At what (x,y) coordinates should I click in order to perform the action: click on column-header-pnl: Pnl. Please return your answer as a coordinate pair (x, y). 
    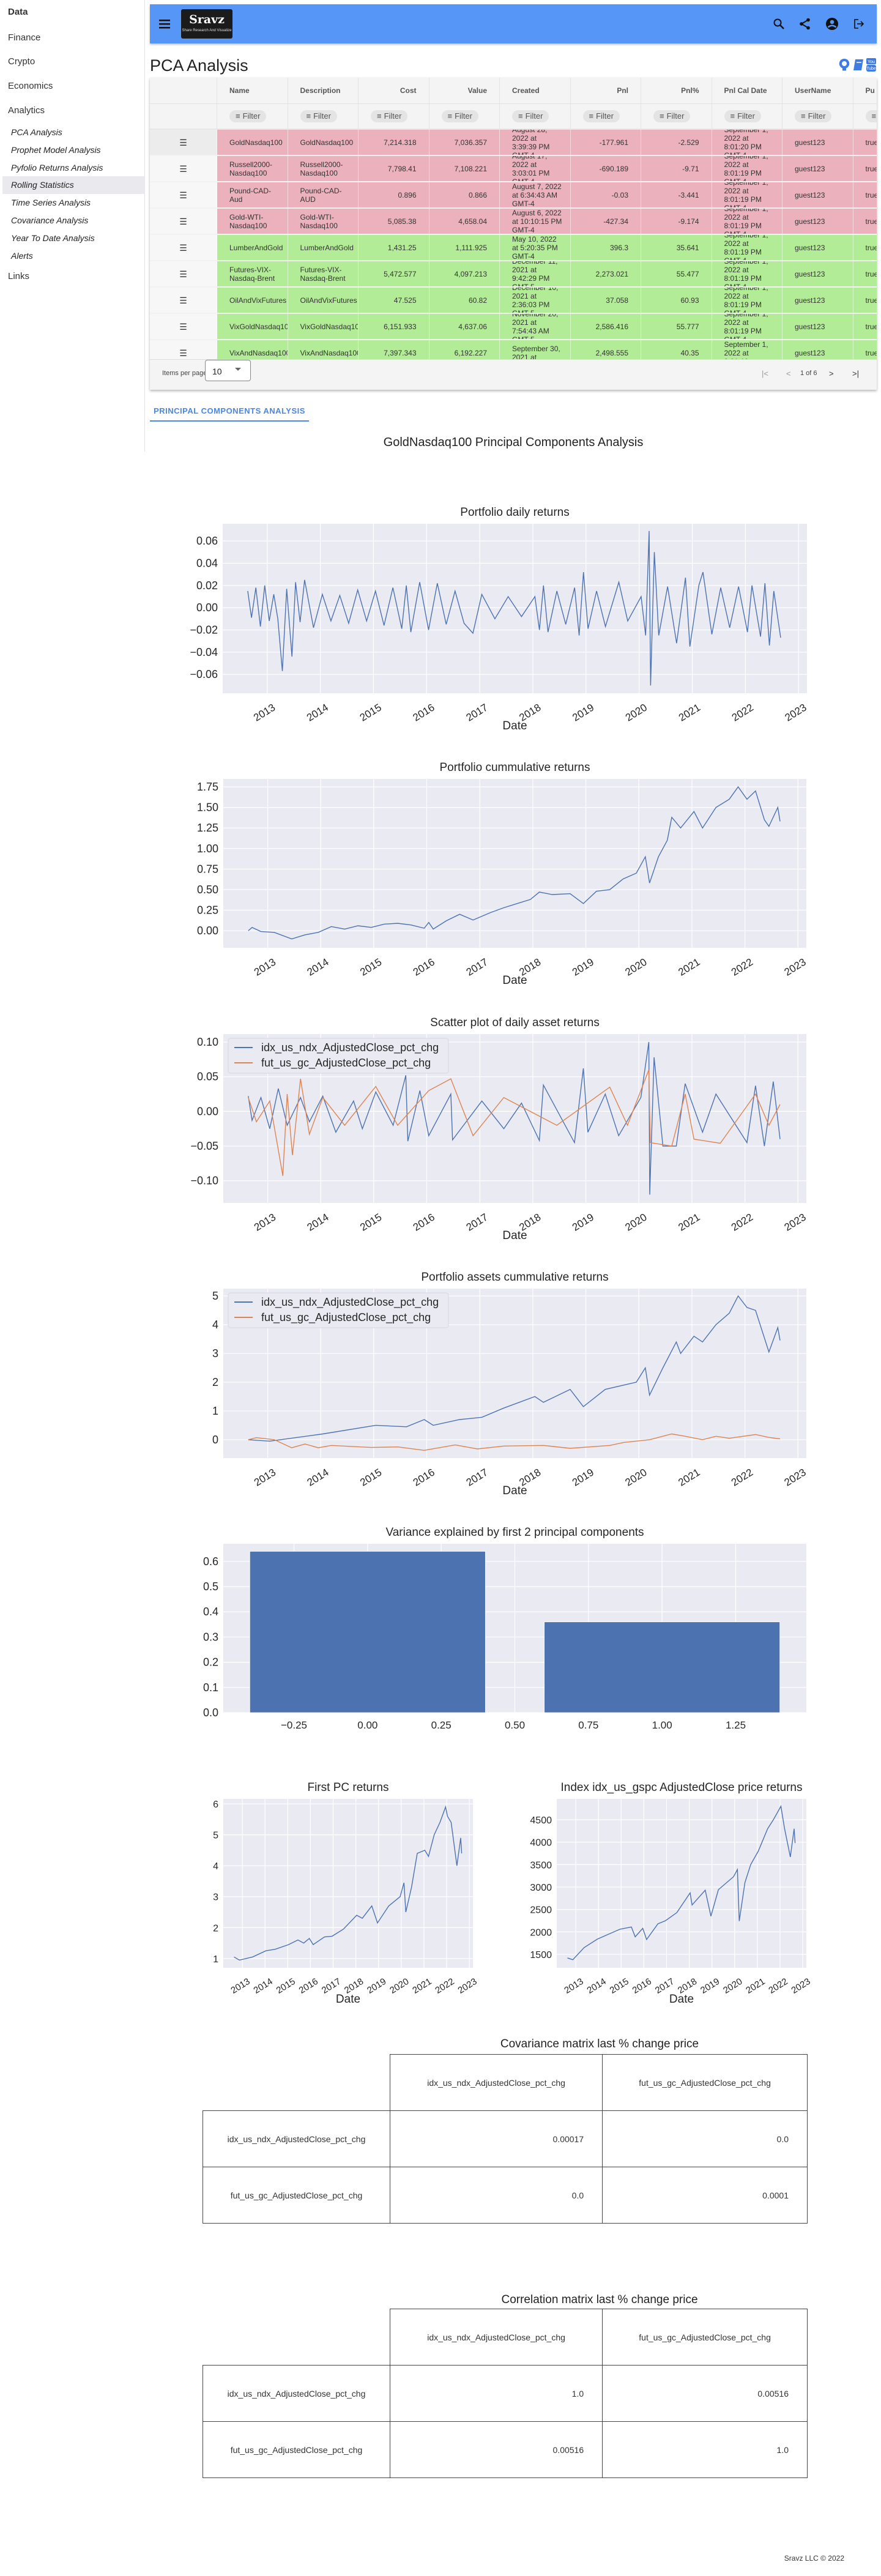
    Looking at the image, I should click on (606, 91).